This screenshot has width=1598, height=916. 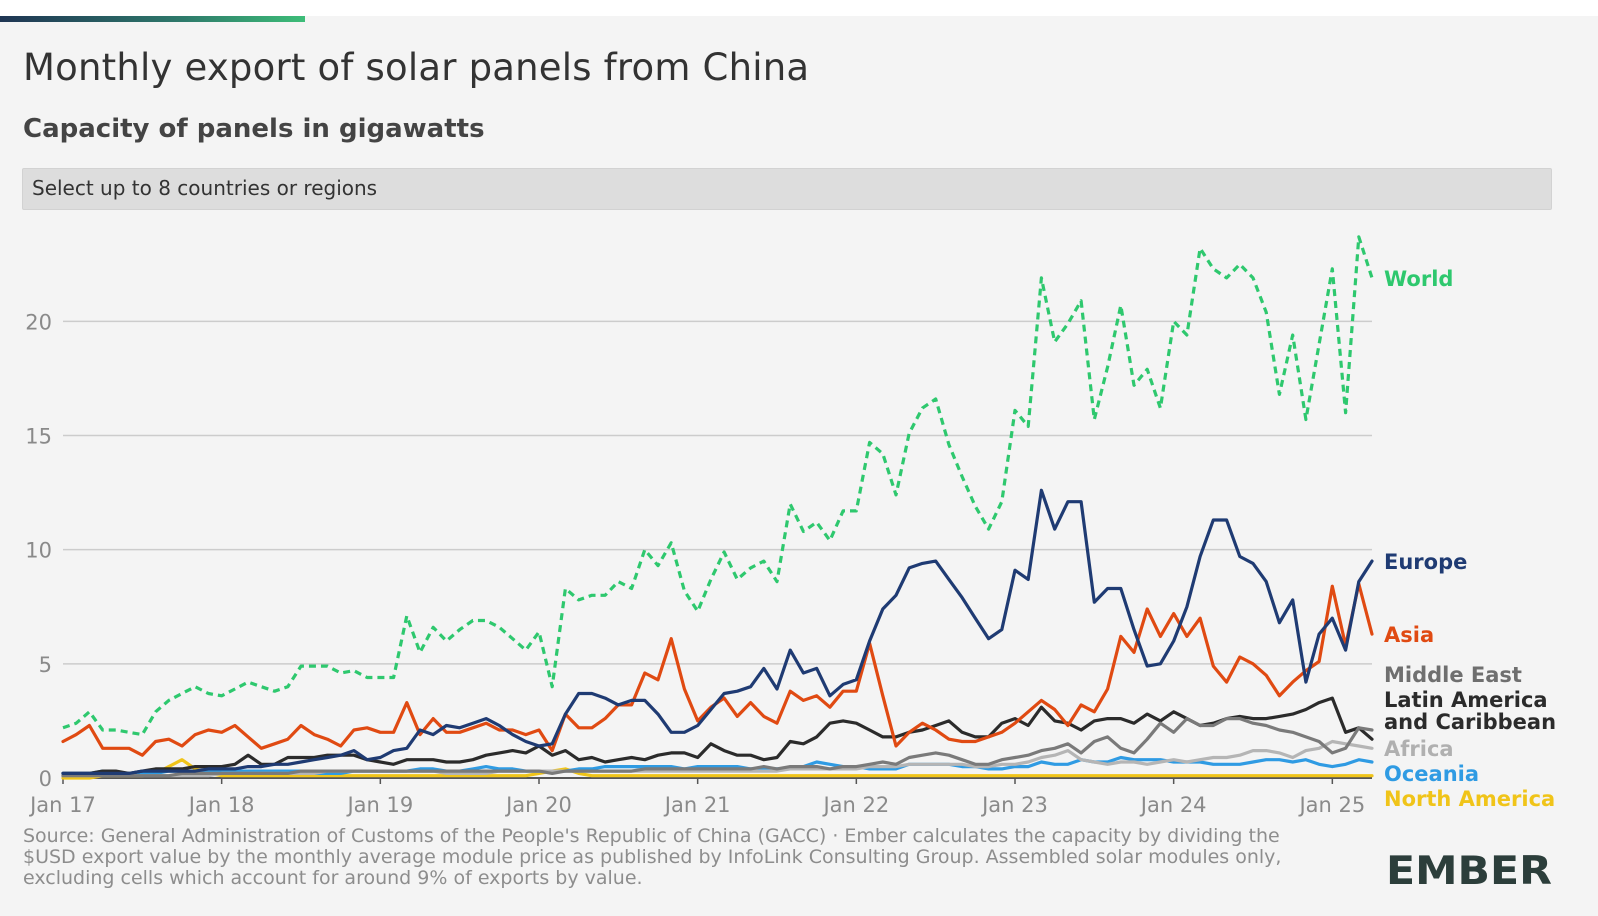 What do you see at coordinates (62, 805) in the screenshot?
I see `x-tick-label: Jan 17` at bounding box center [62, 805].